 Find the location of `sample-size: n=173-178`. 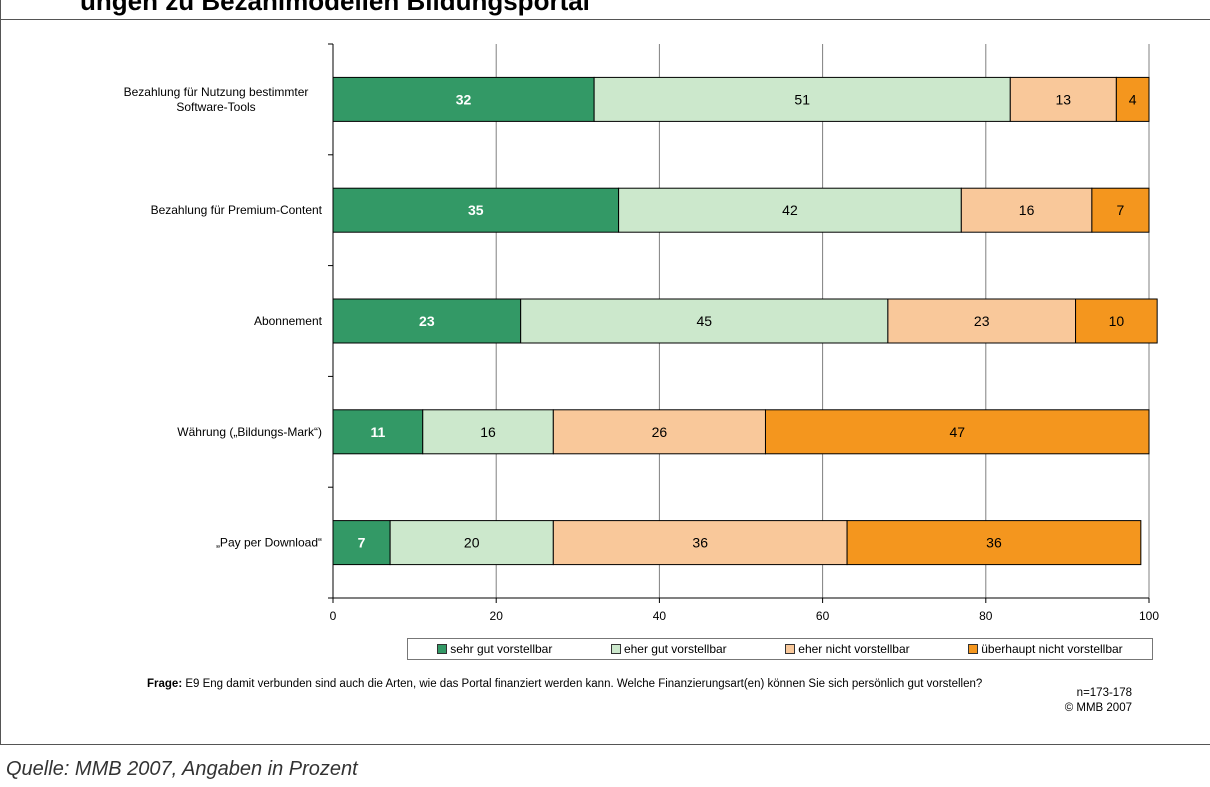

sample-size: n=173-178 is located at coordinates (1104, 693).